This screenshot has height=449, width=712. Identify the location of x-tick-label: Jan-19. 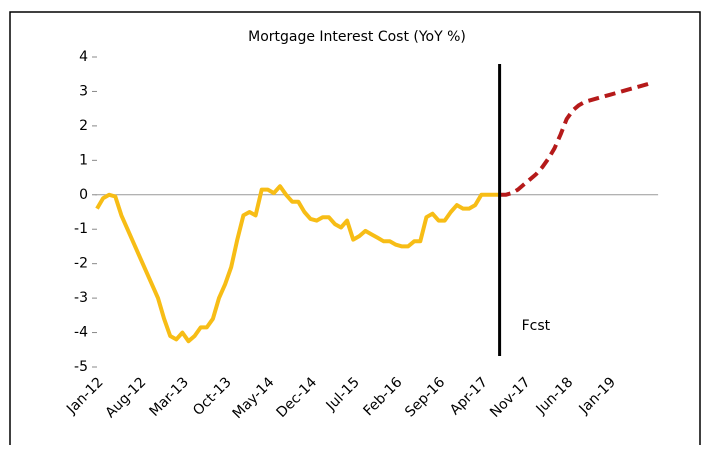
(597, 395).